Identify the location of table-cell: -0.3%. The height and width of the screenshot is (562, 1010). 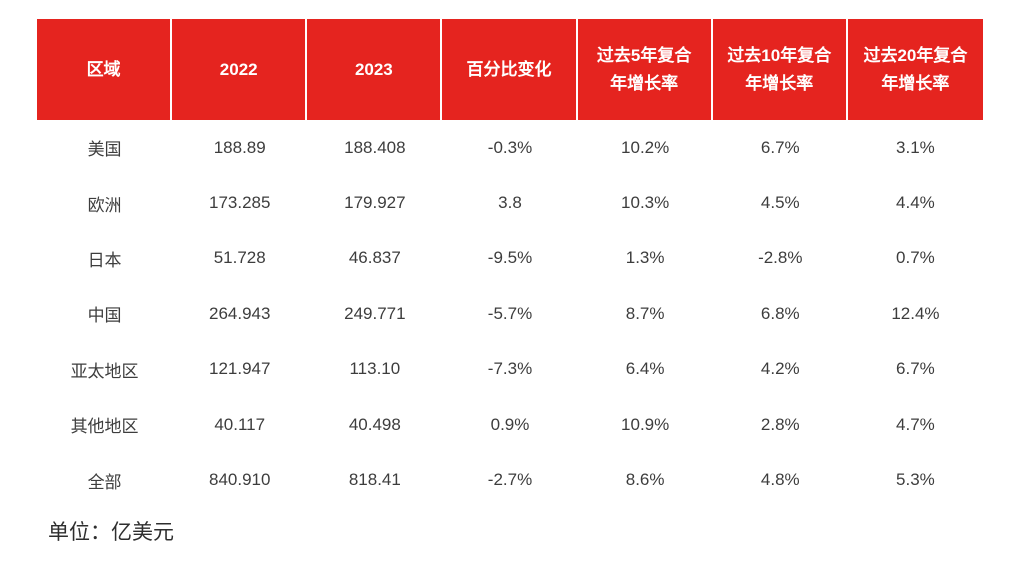
(510, 147).